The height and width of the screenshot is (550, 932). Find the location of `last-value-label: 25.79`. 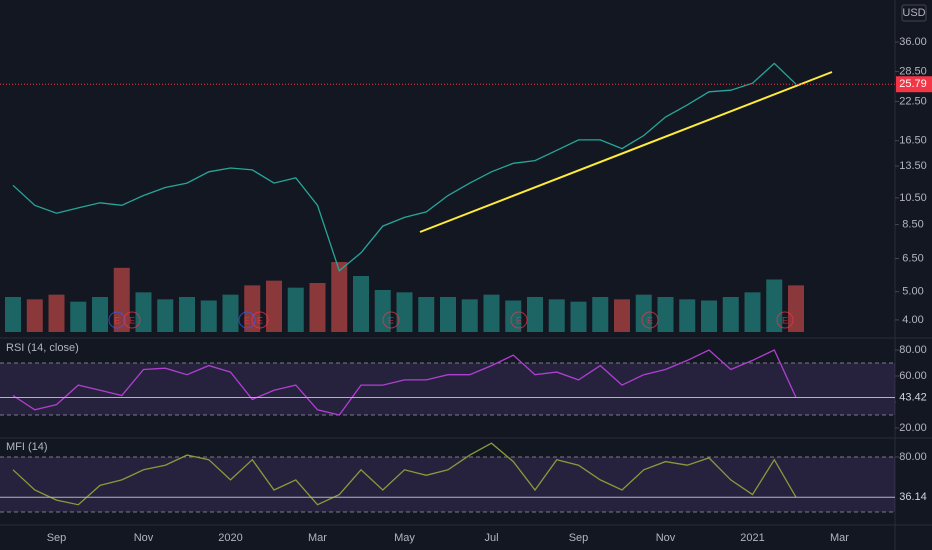

last-value-label: 25.79 is located at coordinates (913, 84).